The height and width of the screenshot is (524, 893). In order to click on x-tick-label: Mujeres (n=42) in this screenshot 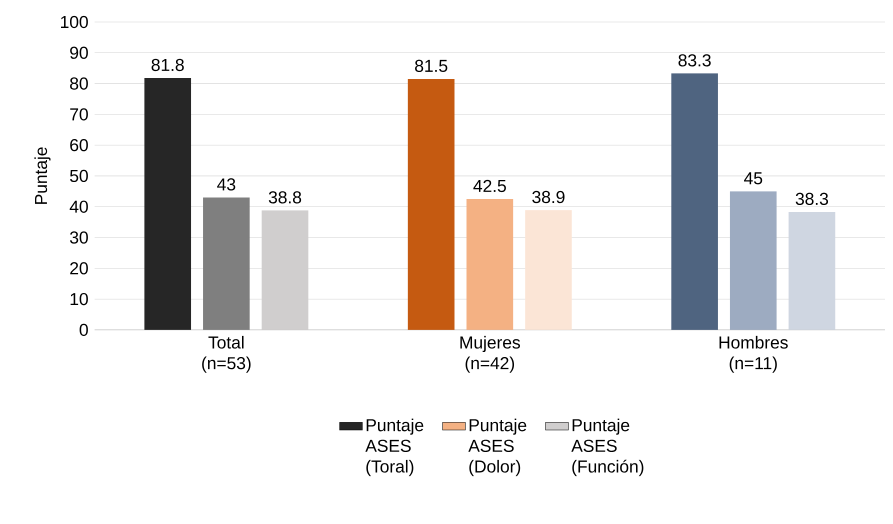, I will do `click(490, 354)`.